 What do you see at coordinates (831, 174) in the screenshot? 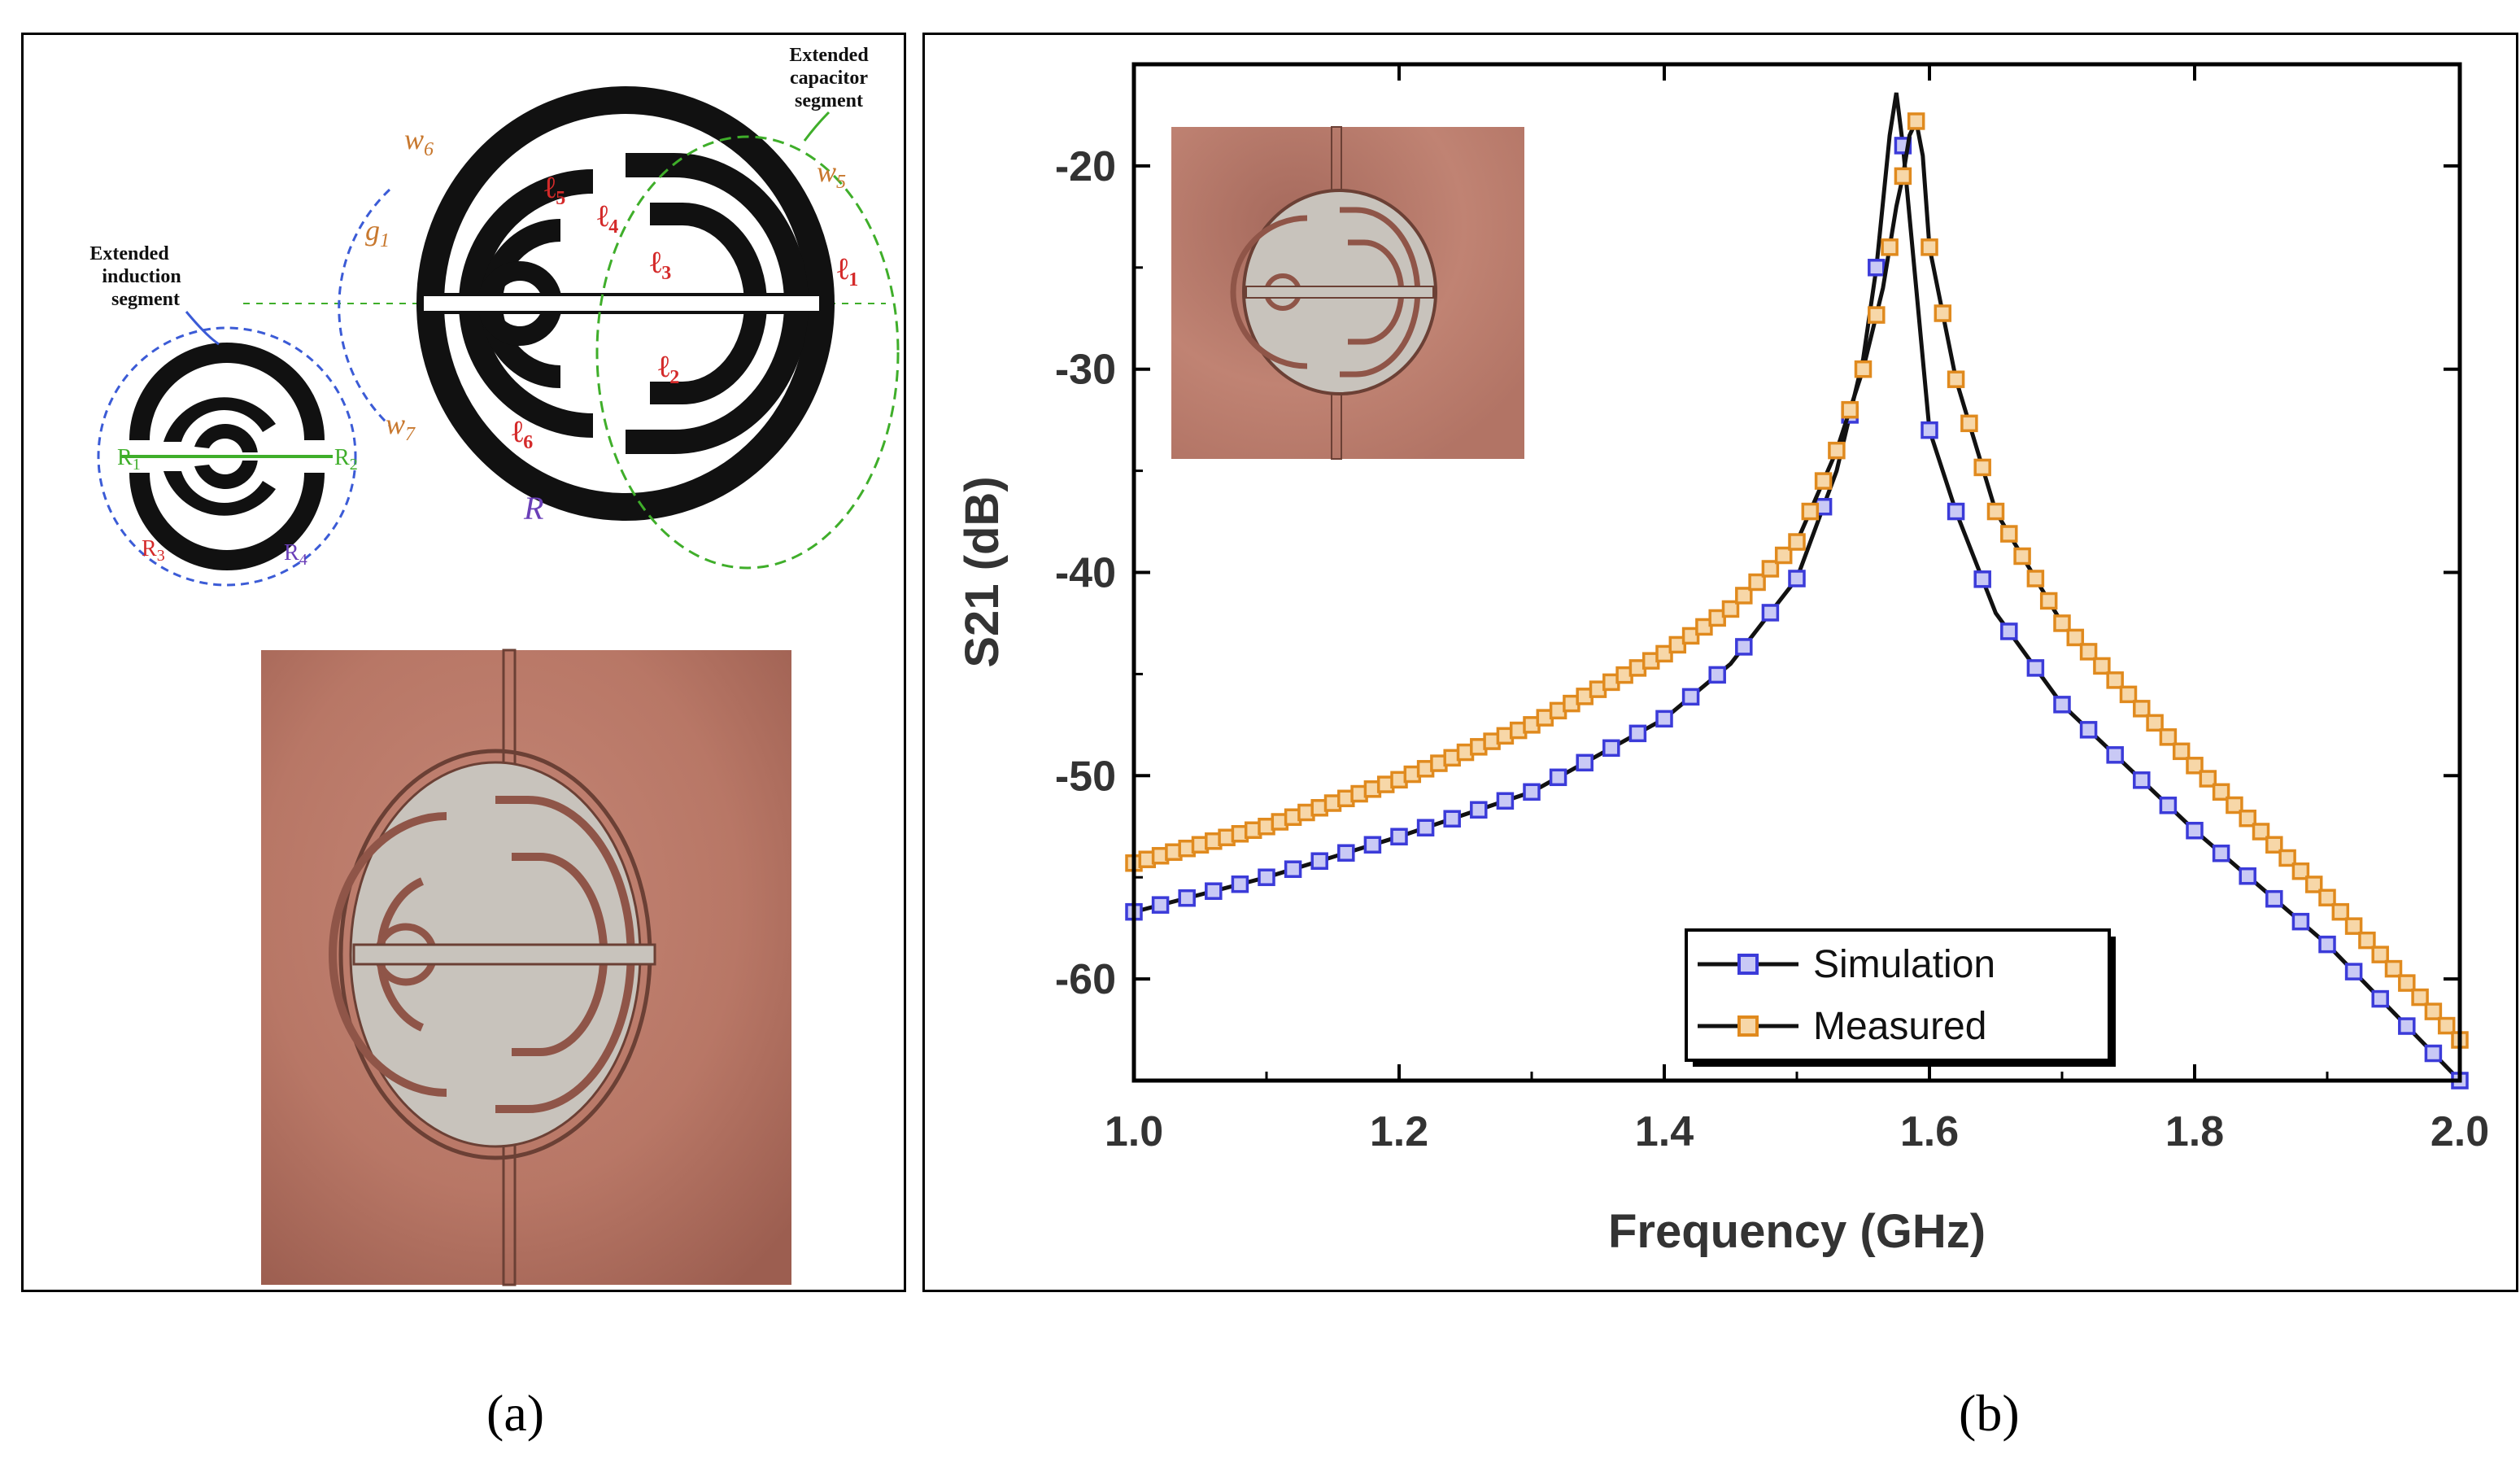
I see `label-w5: w5` at bounding box center [831, 174].